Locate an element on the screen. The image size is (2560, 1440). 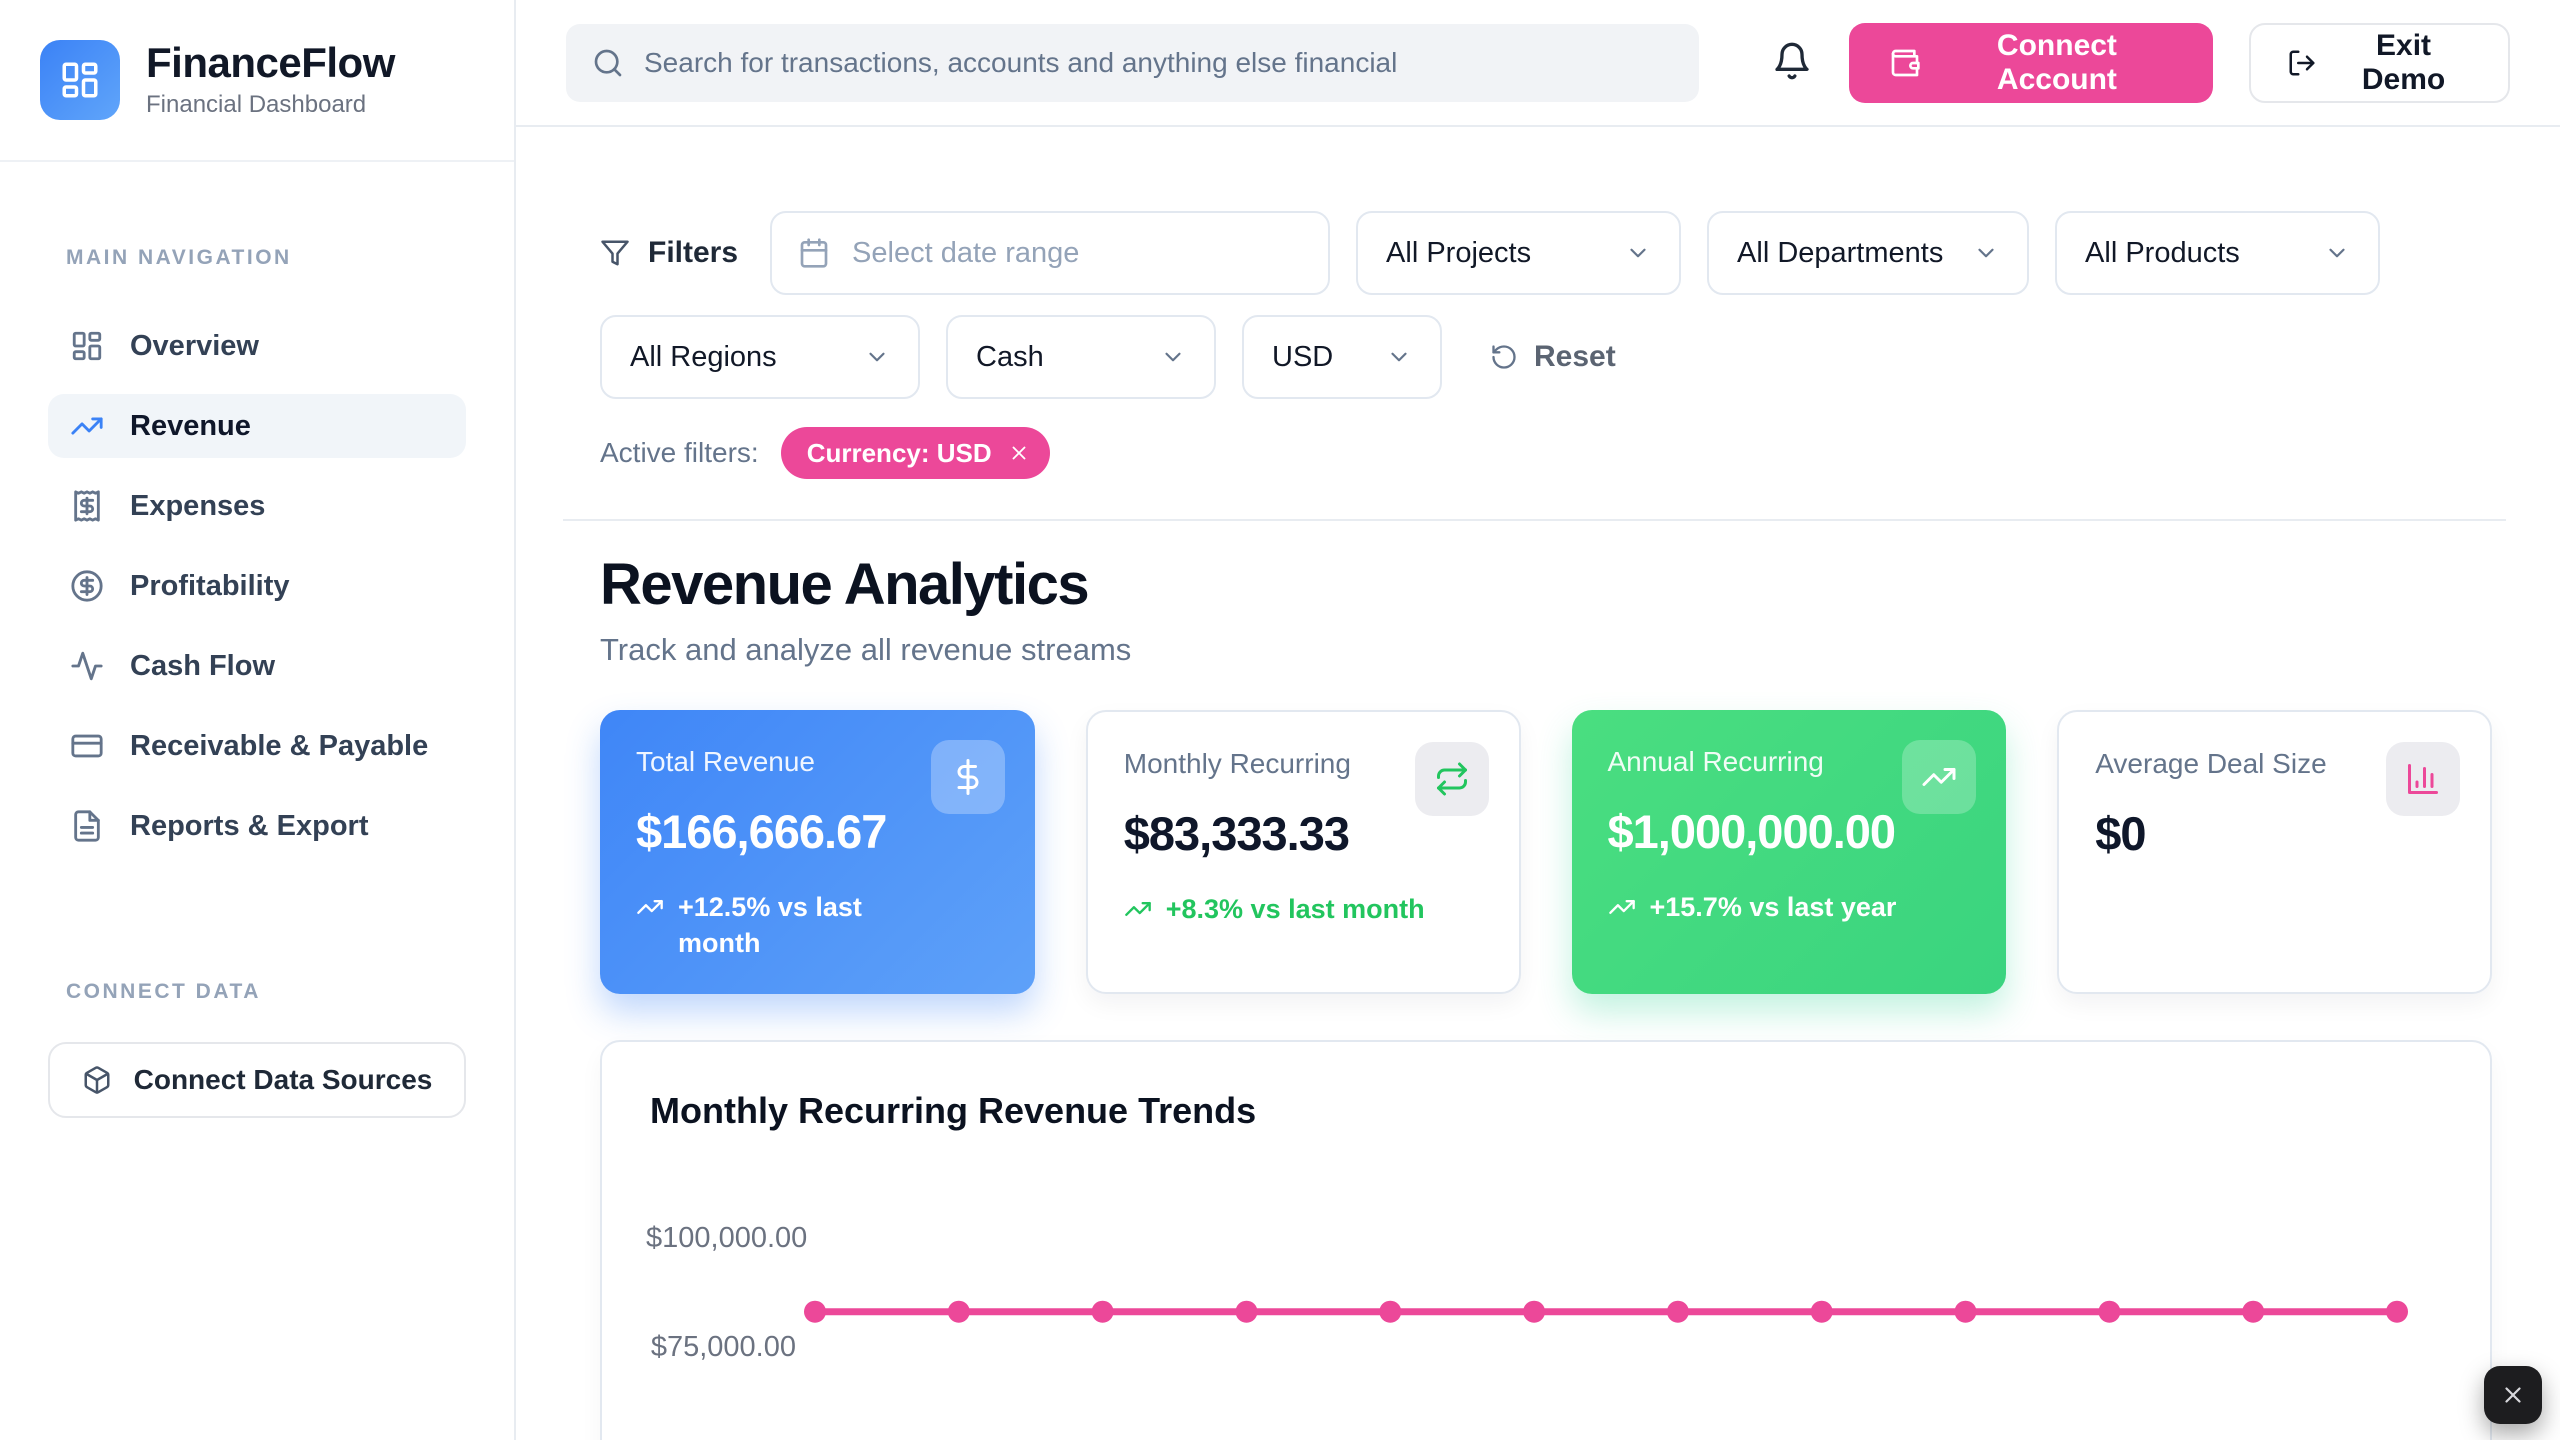
stat-card-change: +12.5% vs last month is located at coordinates (817, 925).